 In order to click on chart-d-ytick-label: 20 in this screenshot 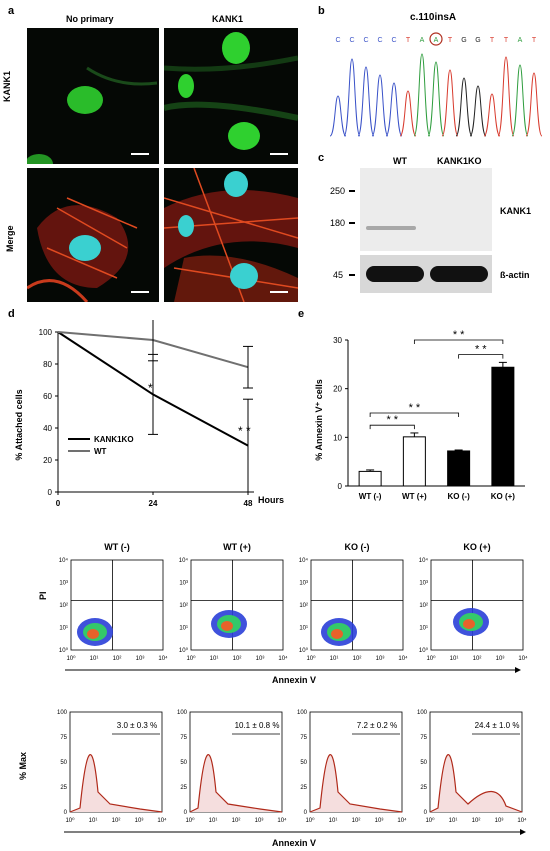, I will do `click(47, 460)`.